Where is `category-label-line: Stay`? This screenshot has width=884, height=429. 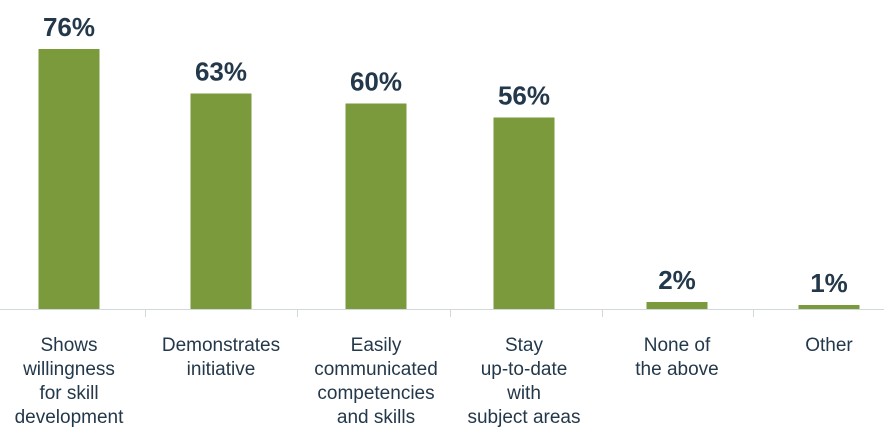
category-label-line: Stay is located at coordinates (524, 345).